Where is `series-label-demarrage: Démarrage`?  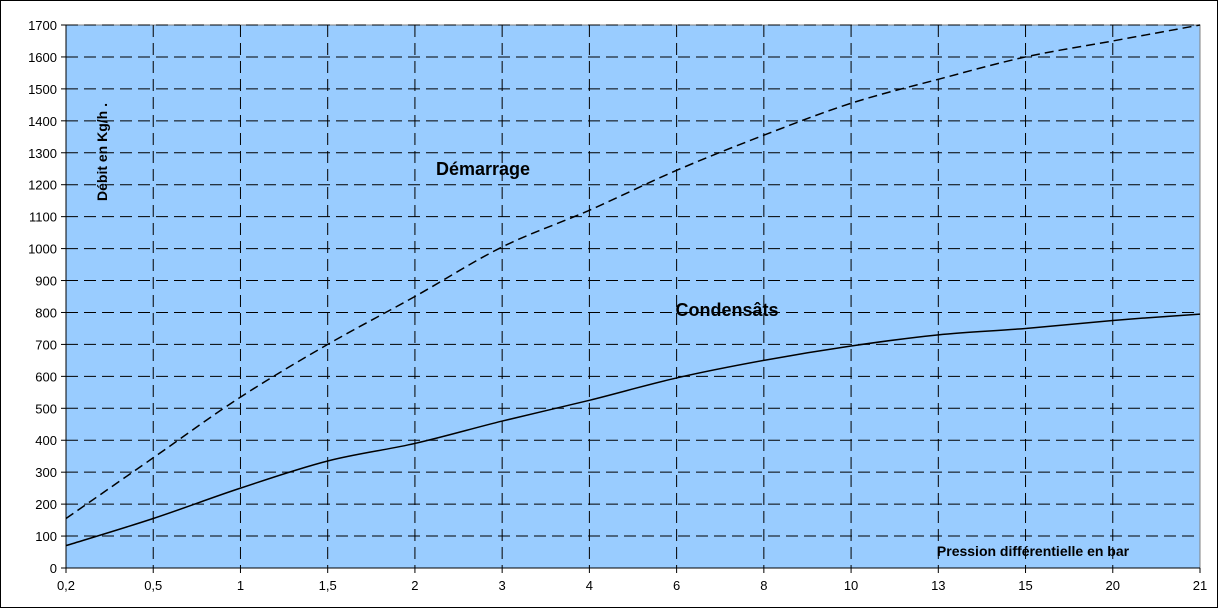
series-label-demarrage: Démarrage is located at coordinates (483, 169).